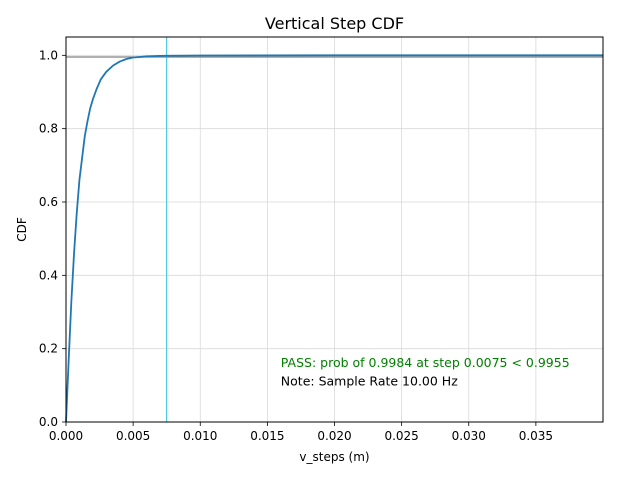  I want to click on chart-title: Vertical Step CDF, so click(334, 23).